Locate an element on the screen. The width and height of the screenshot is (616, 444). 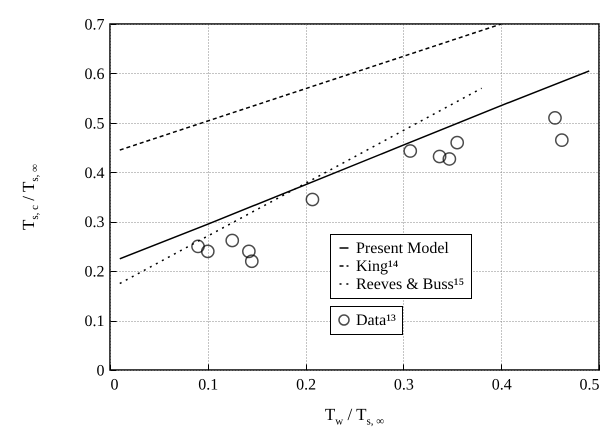
x-tick-label: 0.5 is located at coordinates (590, 385).